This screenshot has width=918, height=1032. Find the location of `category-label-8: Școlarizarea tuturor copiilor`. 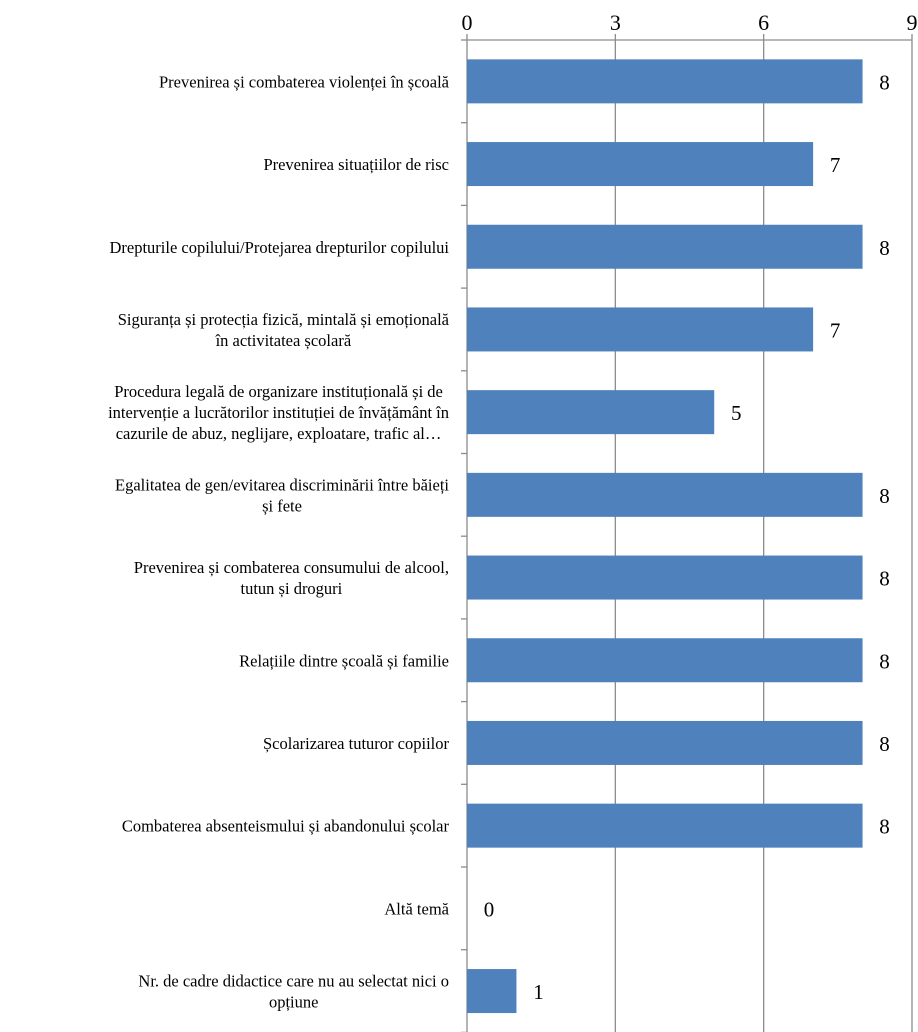

category-label-8: Școlarizarea tuturor copiilor is located at coordinates (356, 743).